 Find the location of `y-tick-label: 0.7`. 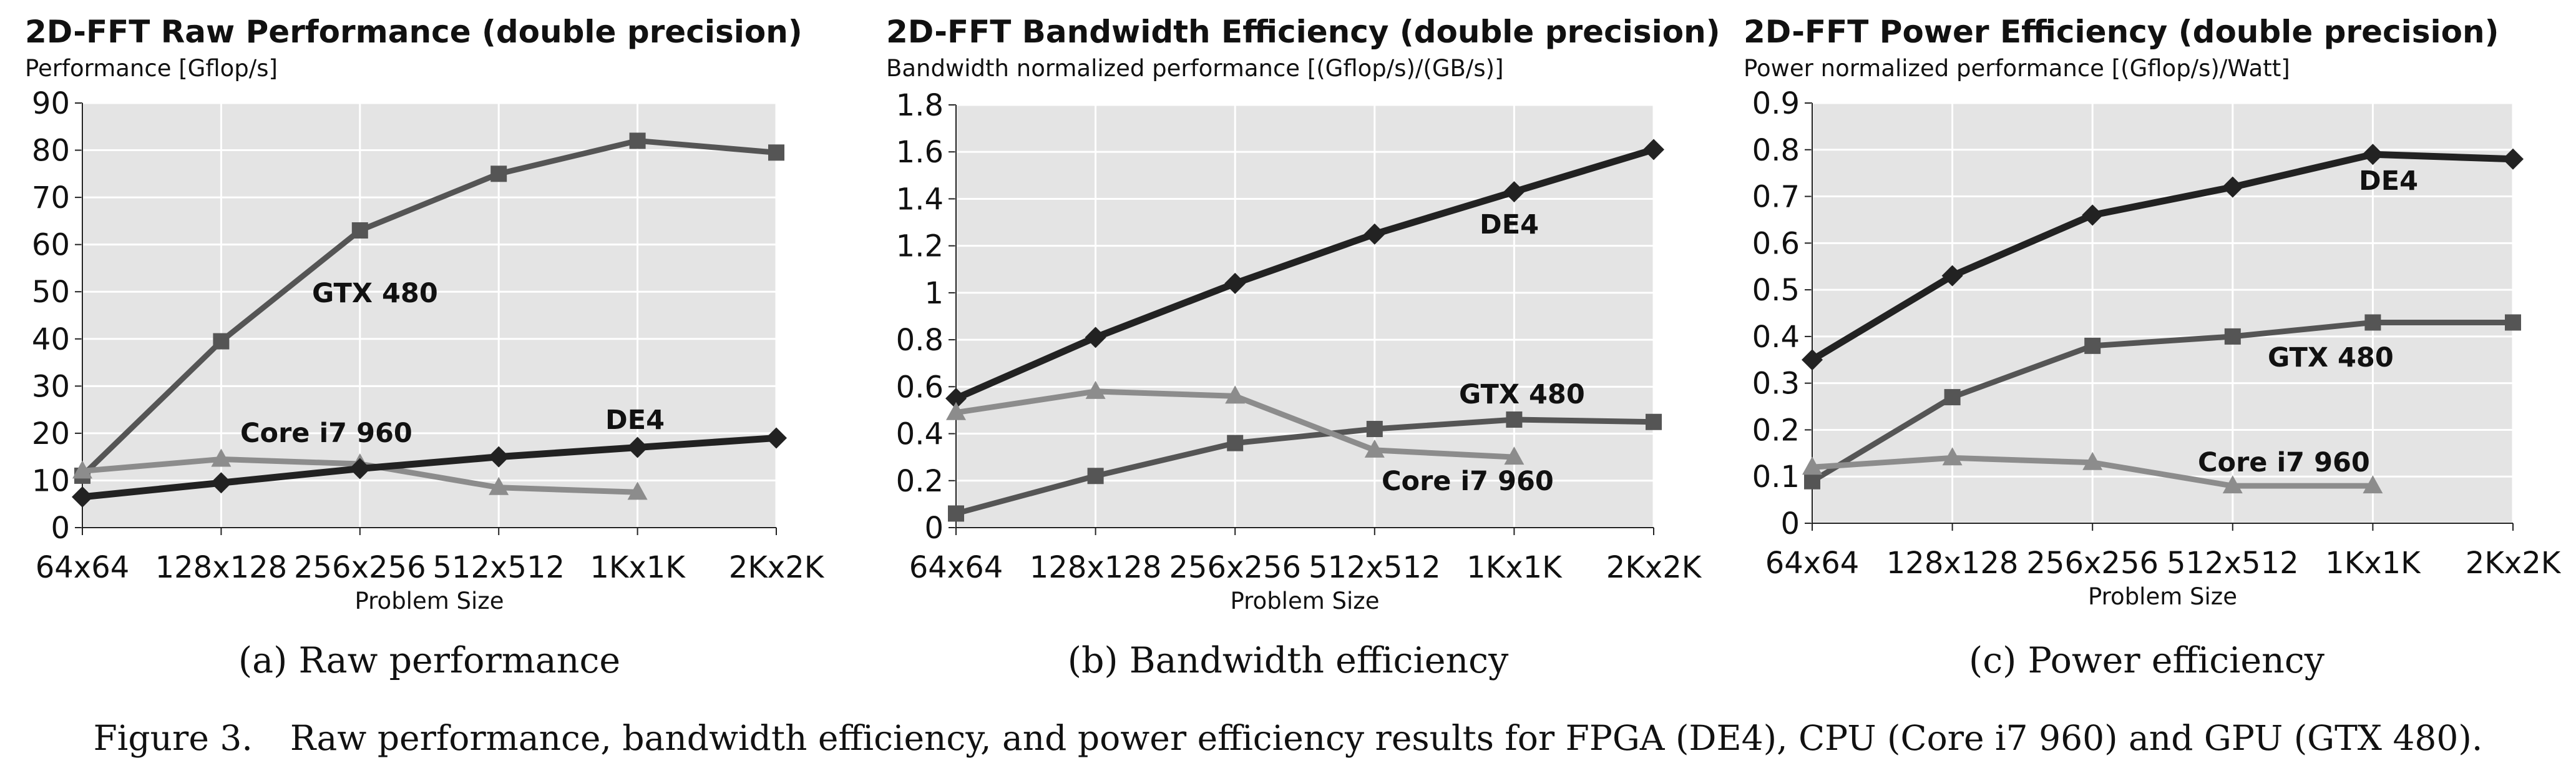

y-tick-label: 0.7 is located at coordinates (1776, 197).